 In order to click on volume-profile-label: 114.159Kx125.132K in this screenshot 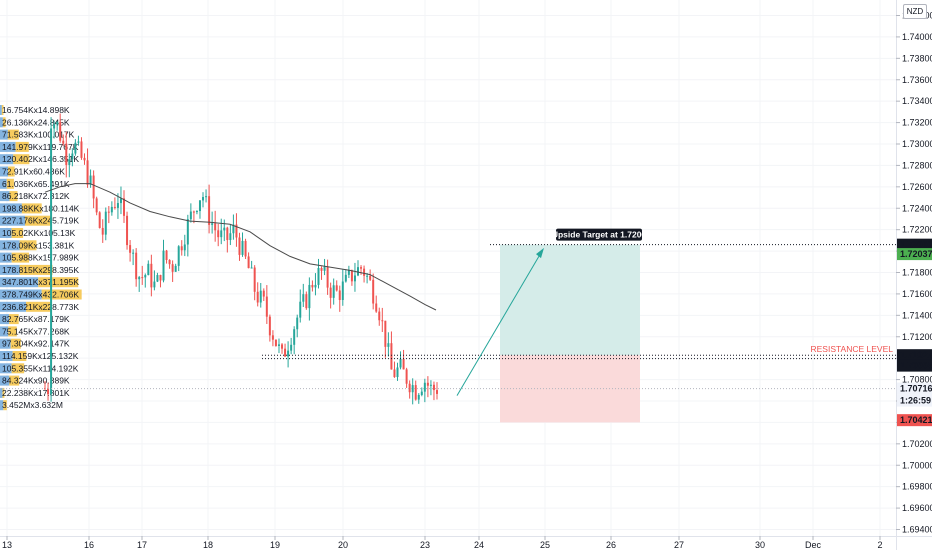, I will do `click(40, 356)`.